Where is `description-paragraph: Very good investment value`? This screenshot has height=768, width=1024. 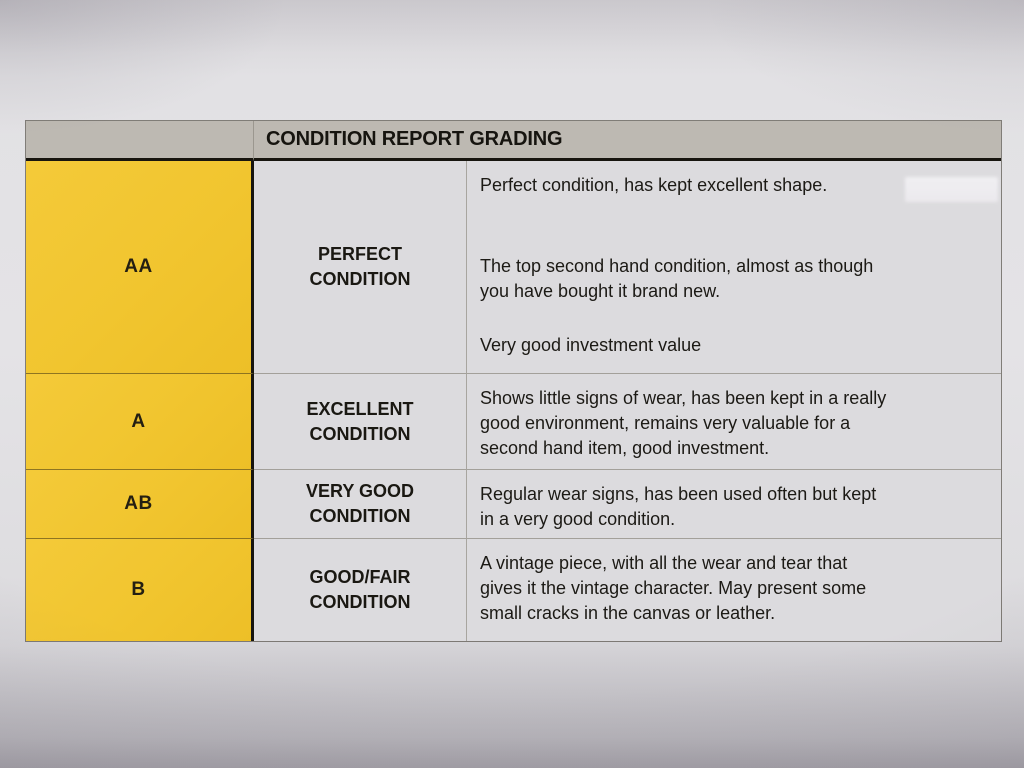
description-paragraph: Very good investment value is located at coordinates (591, 345).